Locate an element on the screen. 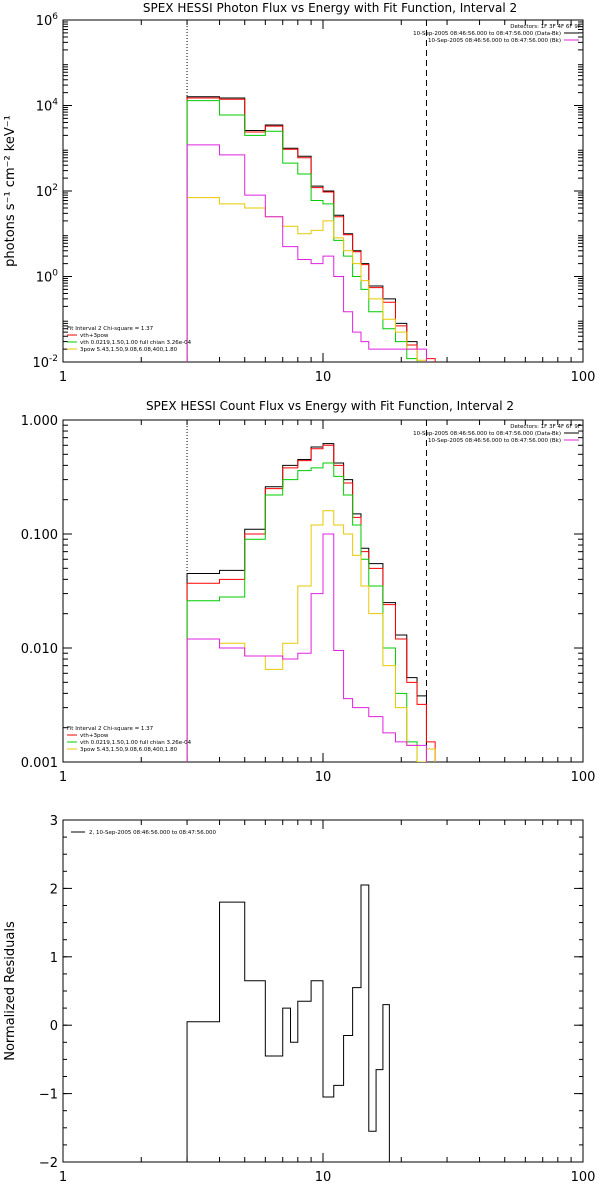 The image size is (600, 1200). y-axis-label: photons s⁻¹ cm⁻² keV⁻¹ is located at coordinates (10, 191).